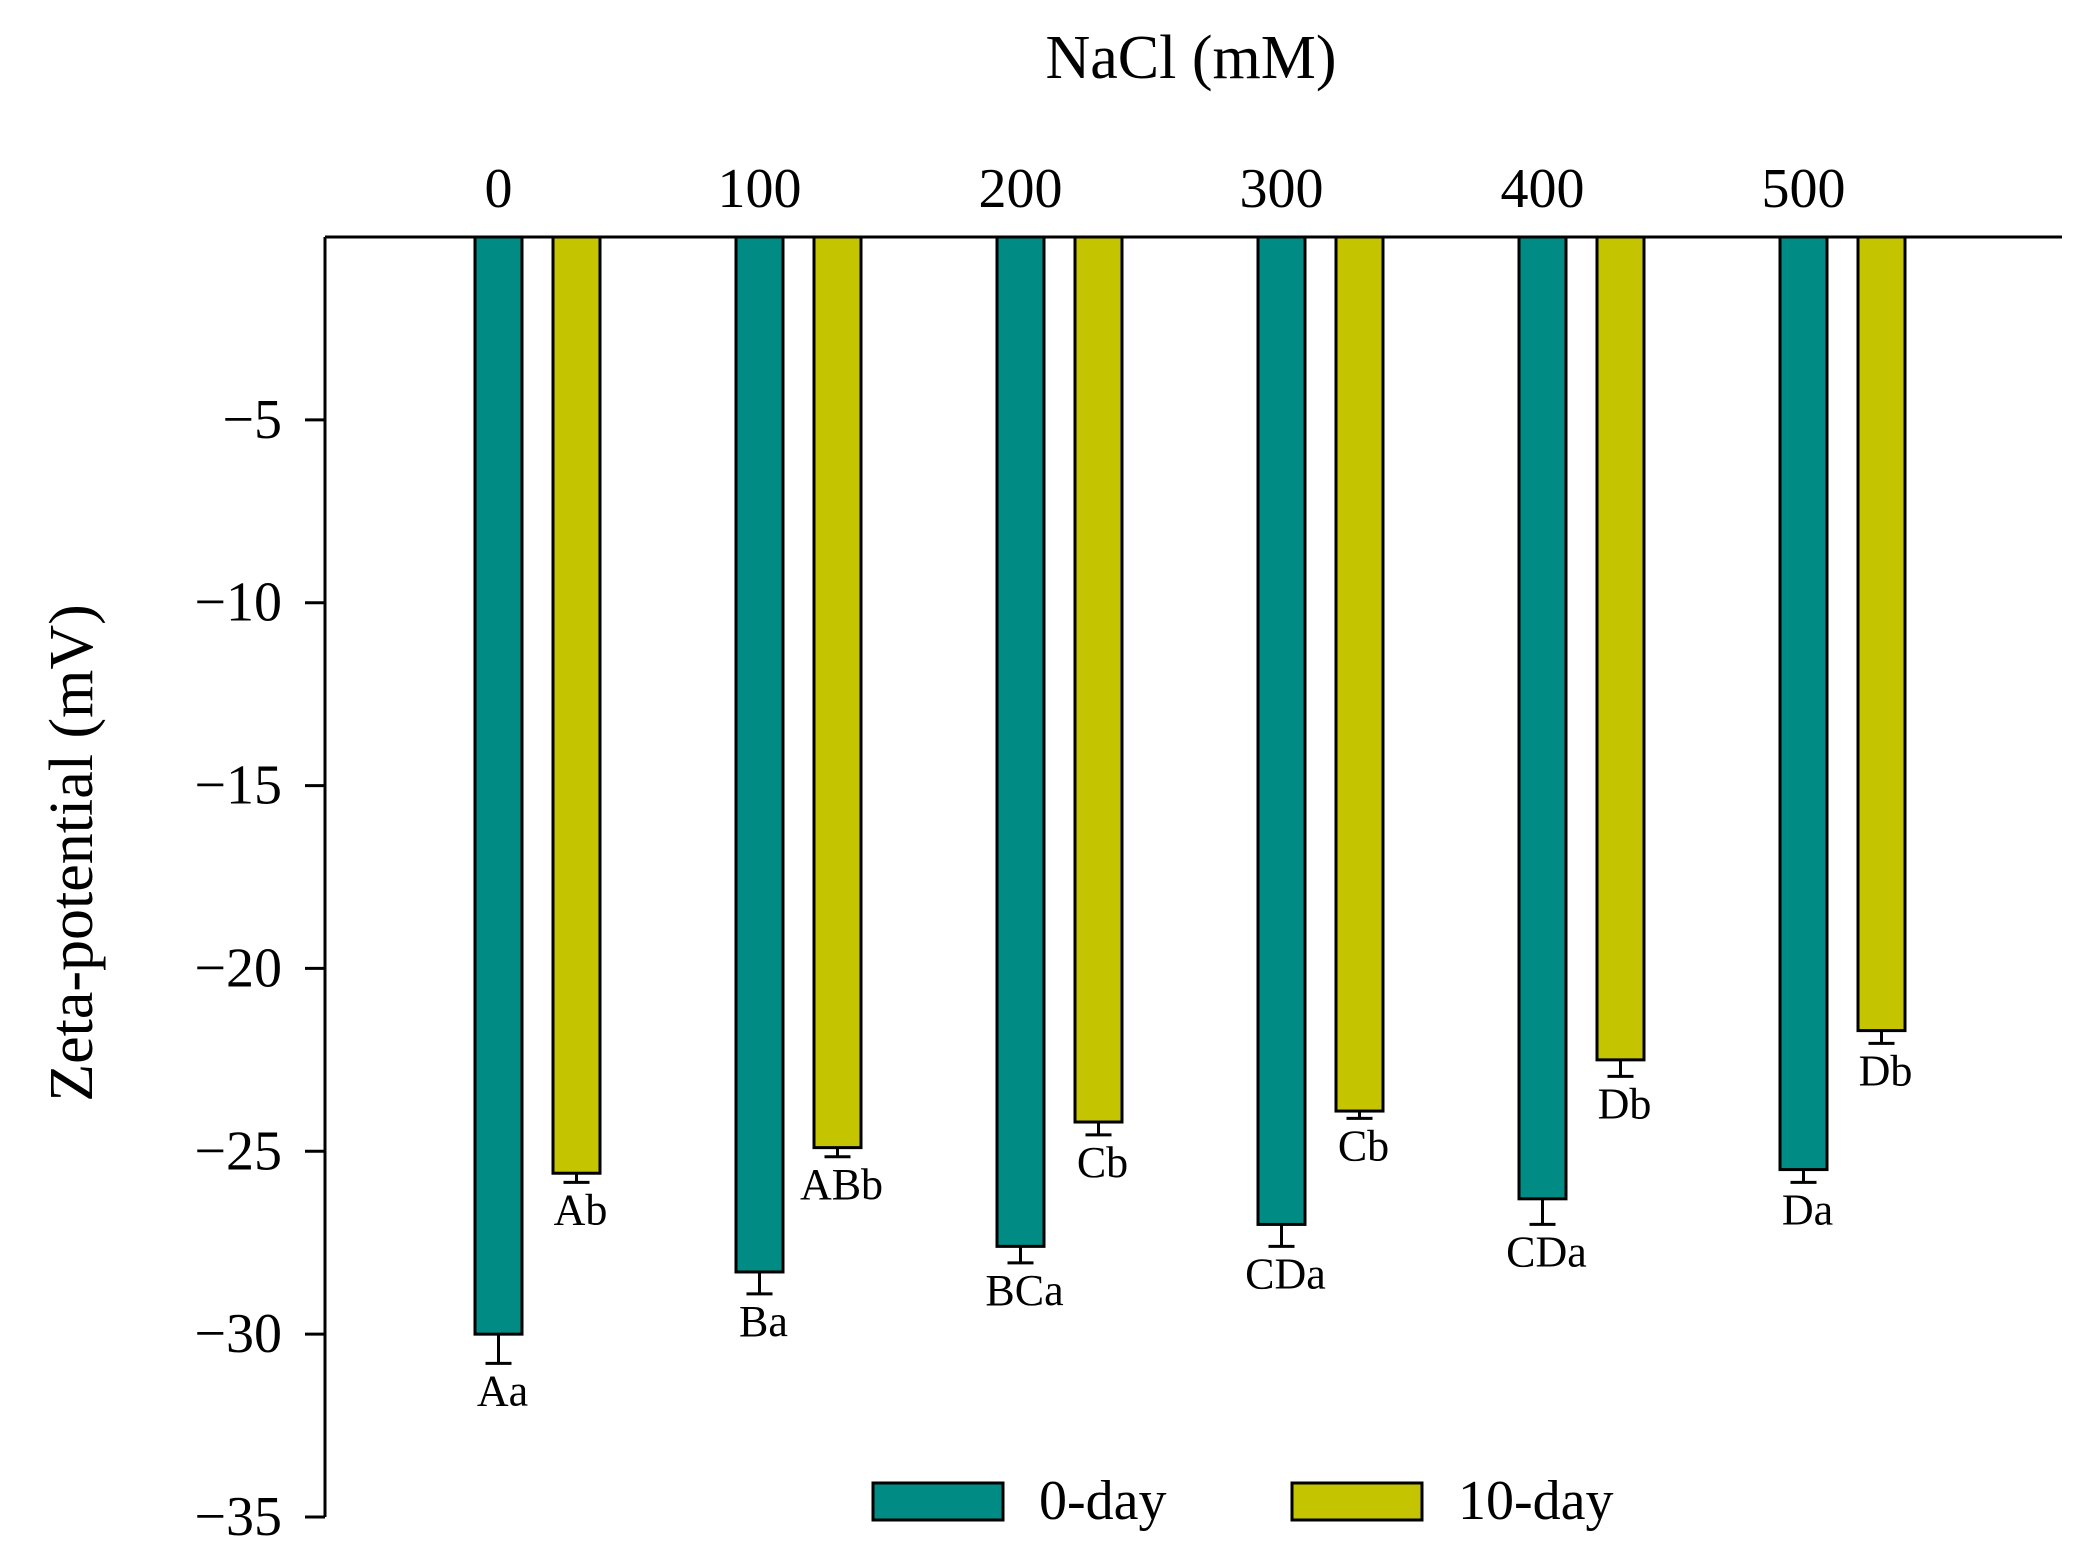  I want to click on x-category-labels: 0 100 200 300 400 500, so click(1165, 189).